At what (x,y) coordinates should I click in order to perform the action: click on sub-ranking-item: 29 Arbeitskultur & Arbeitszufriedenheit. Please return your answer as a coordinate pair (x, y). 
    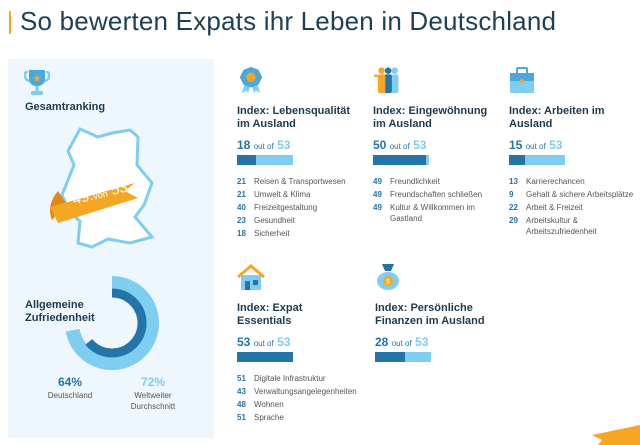
    Looking at the image, I should click on (574, 226).